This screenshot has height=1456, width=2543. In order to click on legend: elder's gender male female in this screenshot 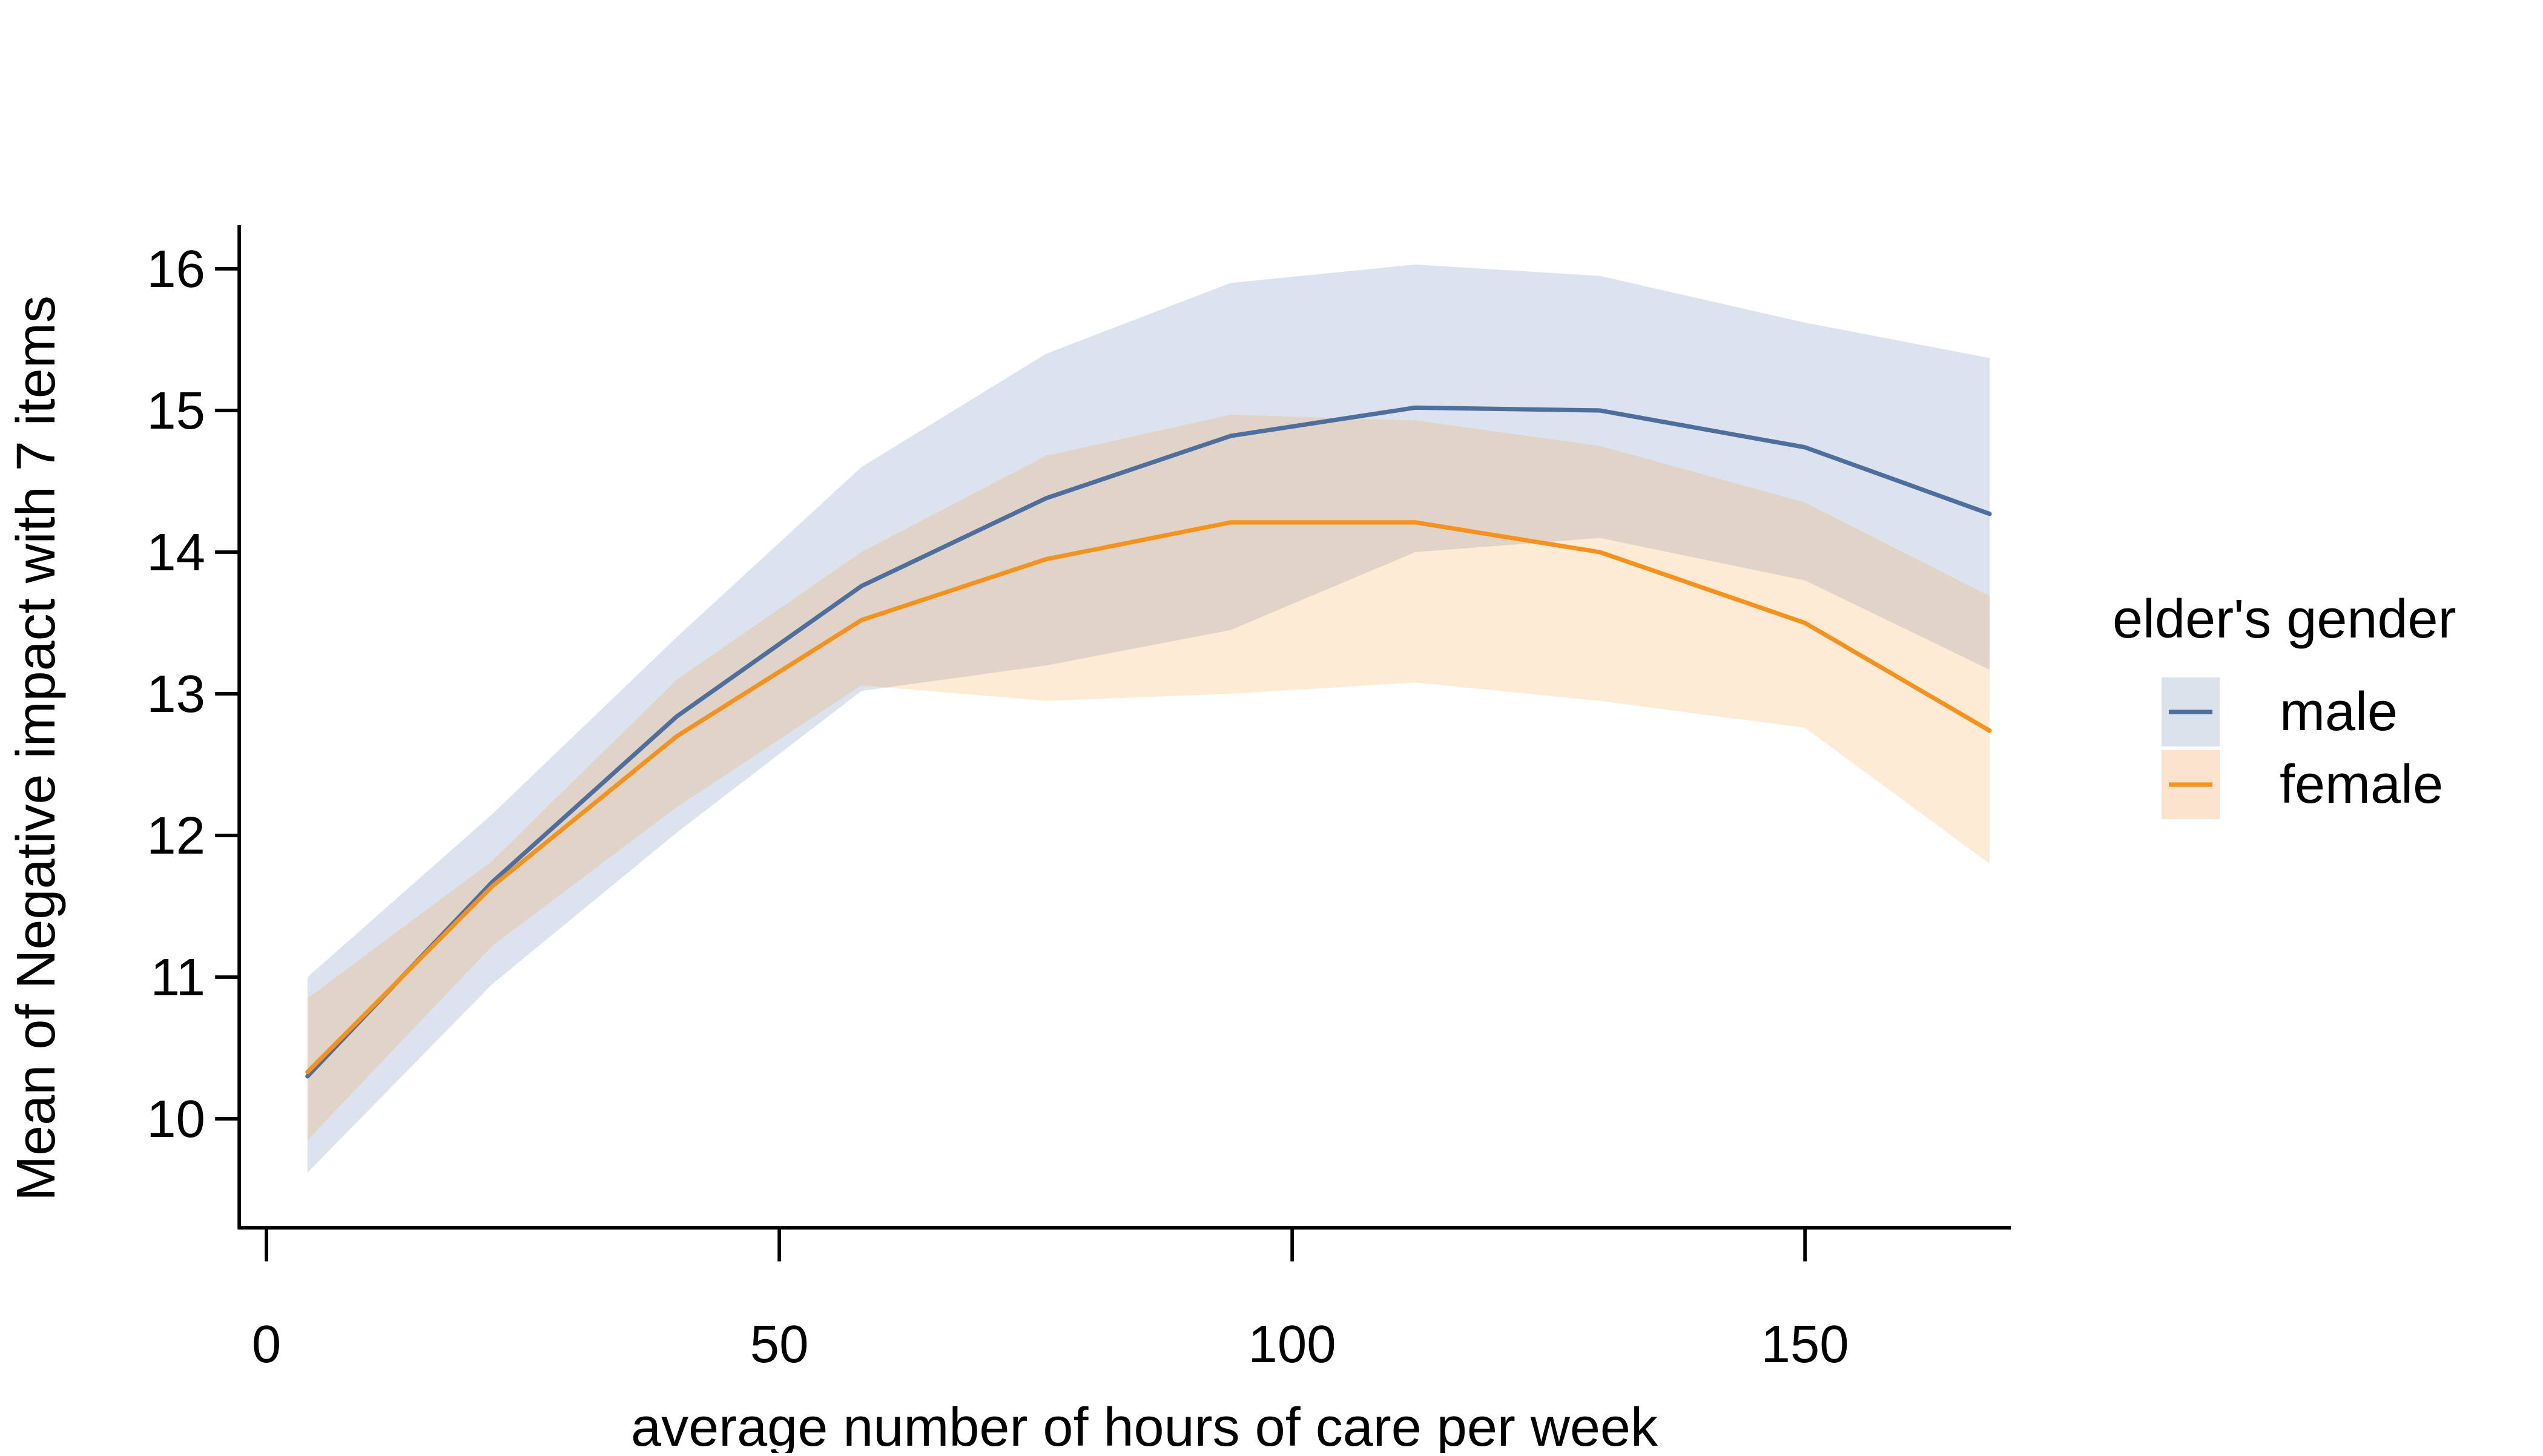, I will do `click(2284, 704)`.